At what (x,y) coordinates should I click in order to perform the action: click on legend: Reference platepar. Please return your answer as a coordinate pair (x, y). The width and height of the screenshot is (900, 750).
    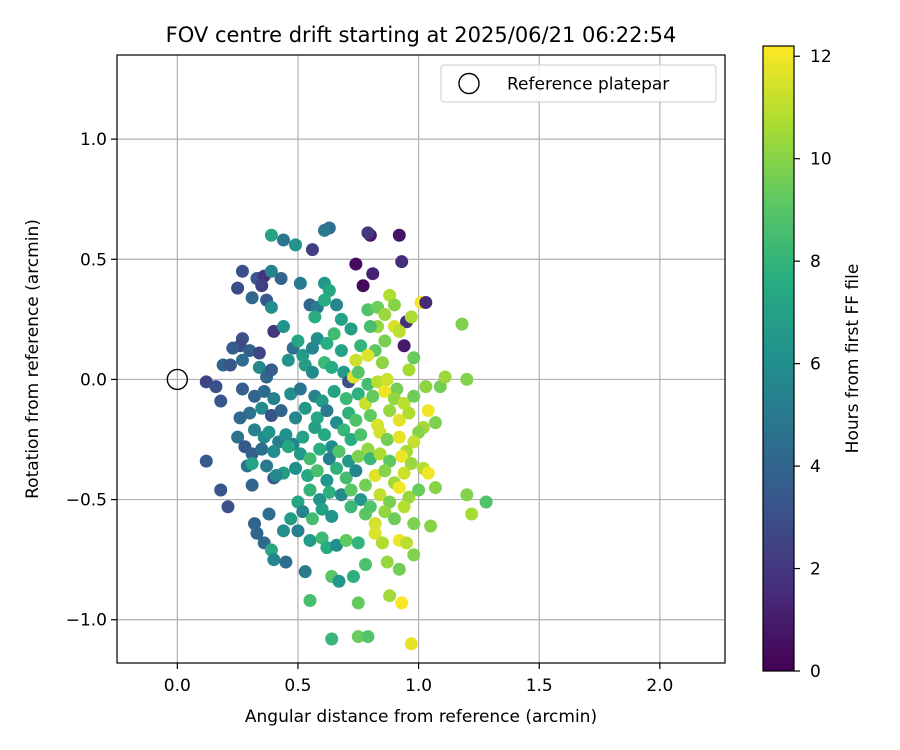
    Looking at the image, I should click on (578, 83).